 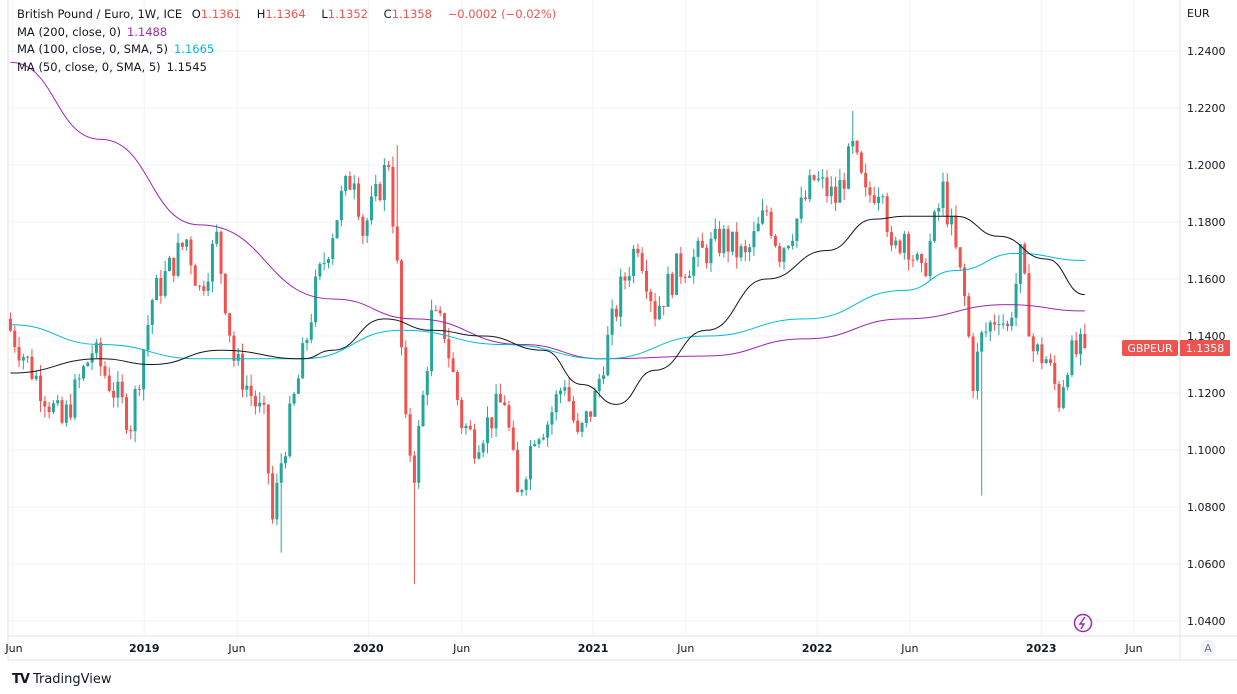 I want to click on currency-label: EUR, so click(x=1198, y=13).